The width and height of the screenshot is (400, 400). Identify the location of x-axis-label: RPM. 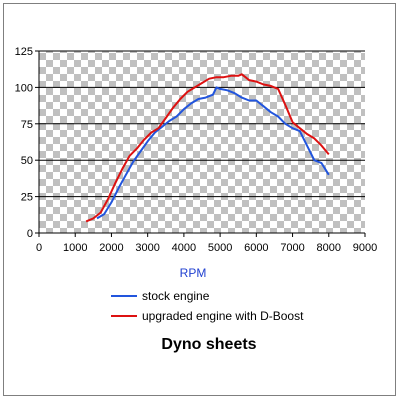
(193, 273).